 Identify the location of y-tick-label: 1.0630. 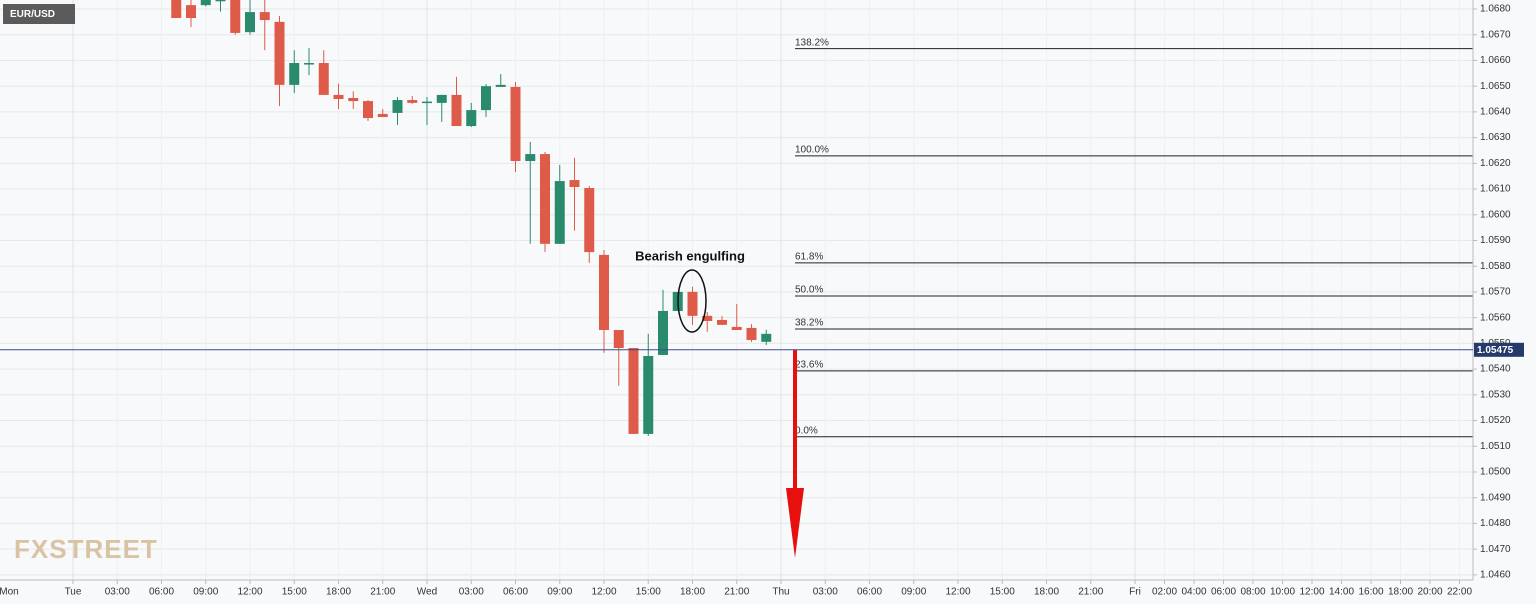
(1495, 137).